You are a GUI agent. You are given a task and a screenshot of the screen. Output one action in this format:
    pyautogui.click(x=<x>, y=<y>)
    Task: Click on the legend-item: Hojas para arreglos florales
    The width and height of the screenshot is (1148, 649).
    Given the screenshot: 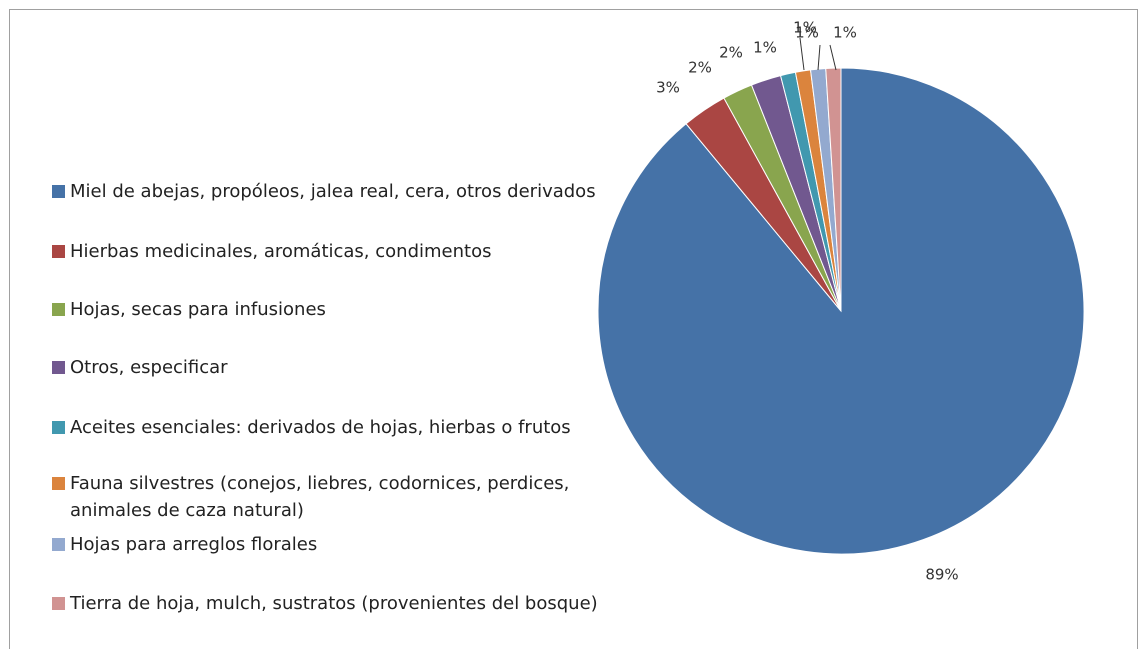 What is the action you would take?
    pyautogui.click(x=331, y=544)
    